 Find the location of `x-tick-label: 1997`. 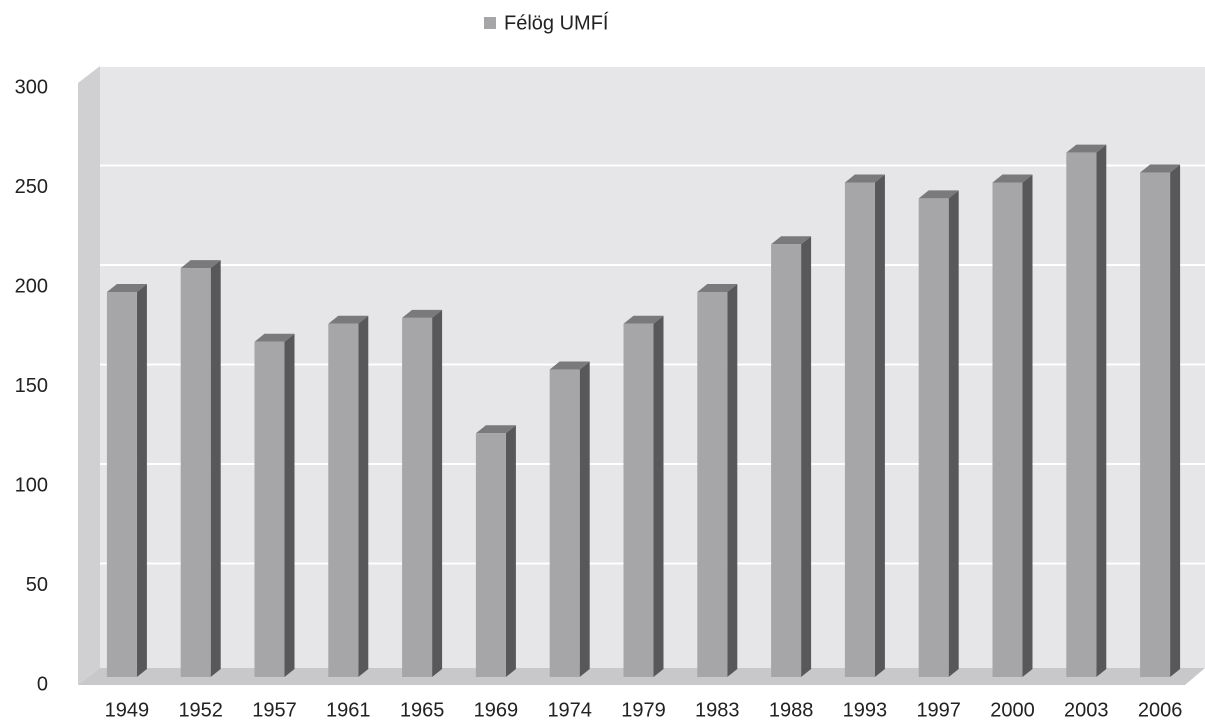

x-tick-label: 1997 is located at coordinates (938, 710).